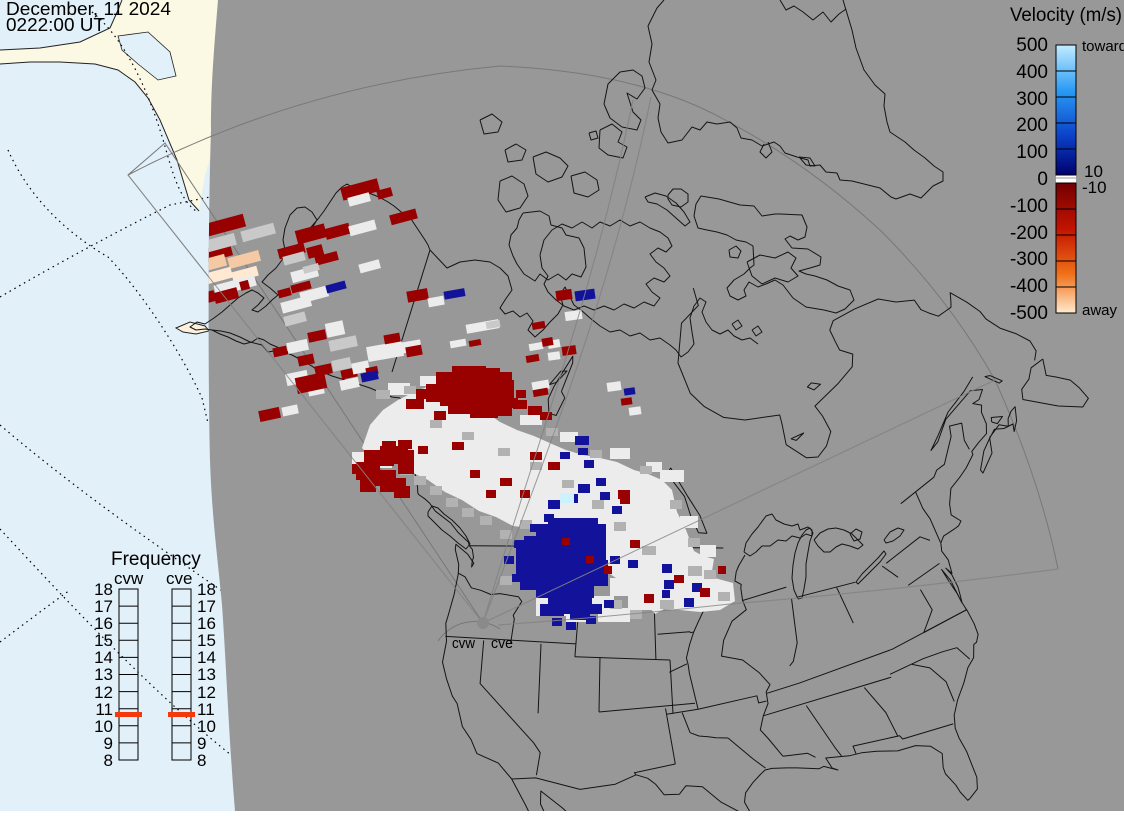  What do you see at coordinates (1032, 152) in the screenshot?
I see `svg-text: 100` at bounding box center [1032, 152].